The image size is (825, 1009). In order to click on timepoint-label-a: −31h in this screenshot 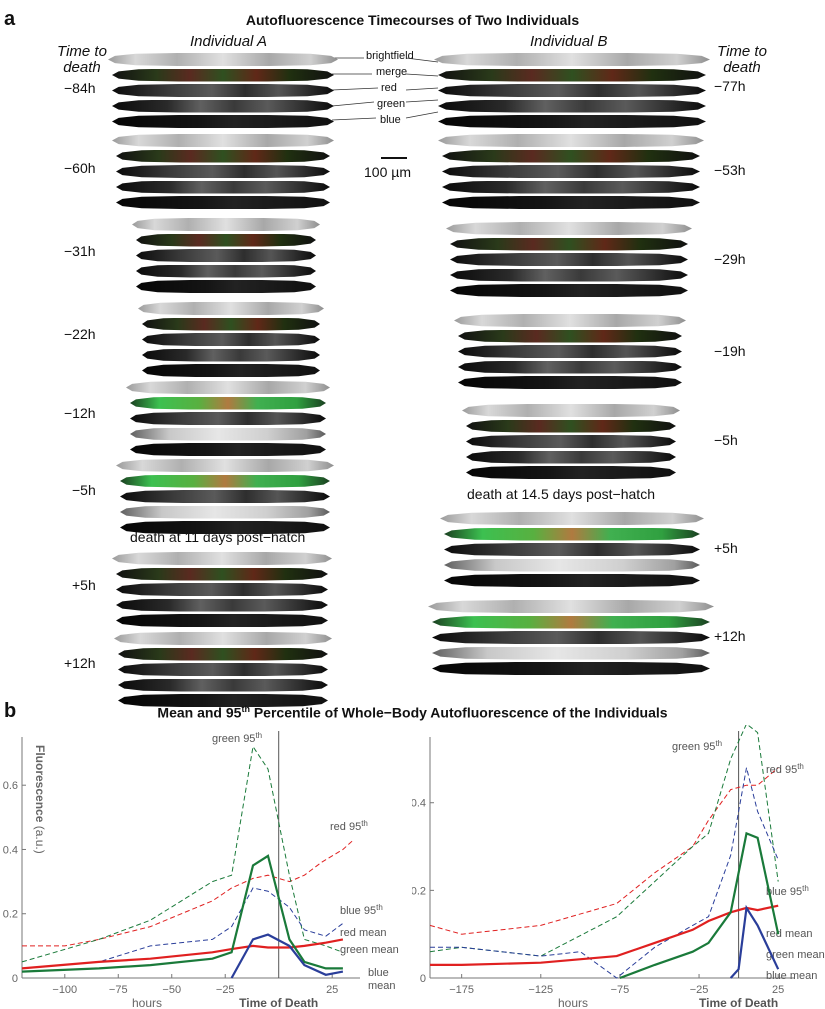, I will do `click(80, 251)`.